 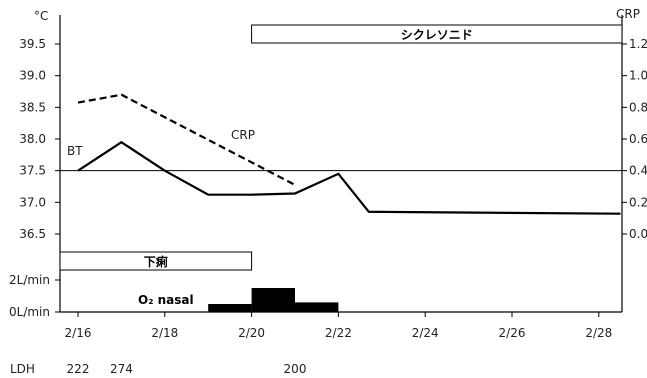 I want to click on x-tick-label: 2/24, so click(x=425, y=333).